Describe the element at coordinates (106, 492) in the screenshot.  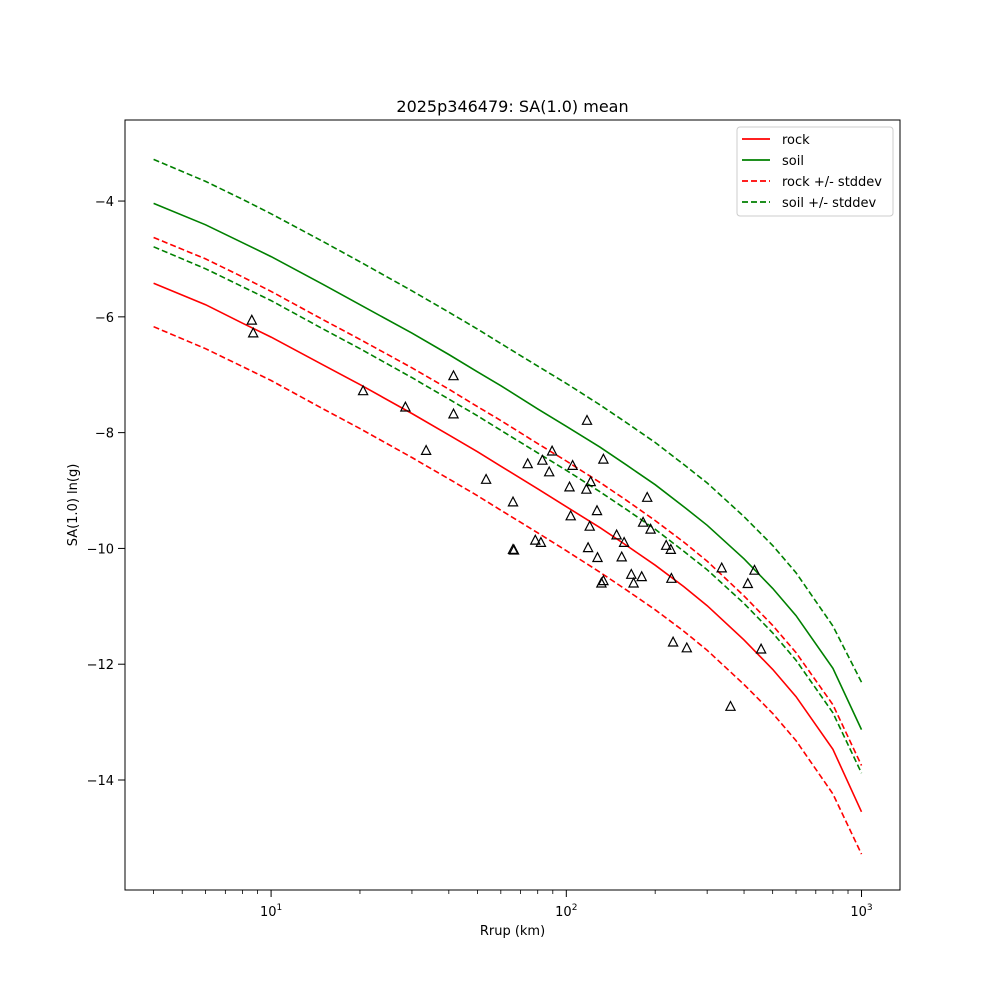
I see `y-axis: −4 −6 −8 −10 −12 −14` at that location.